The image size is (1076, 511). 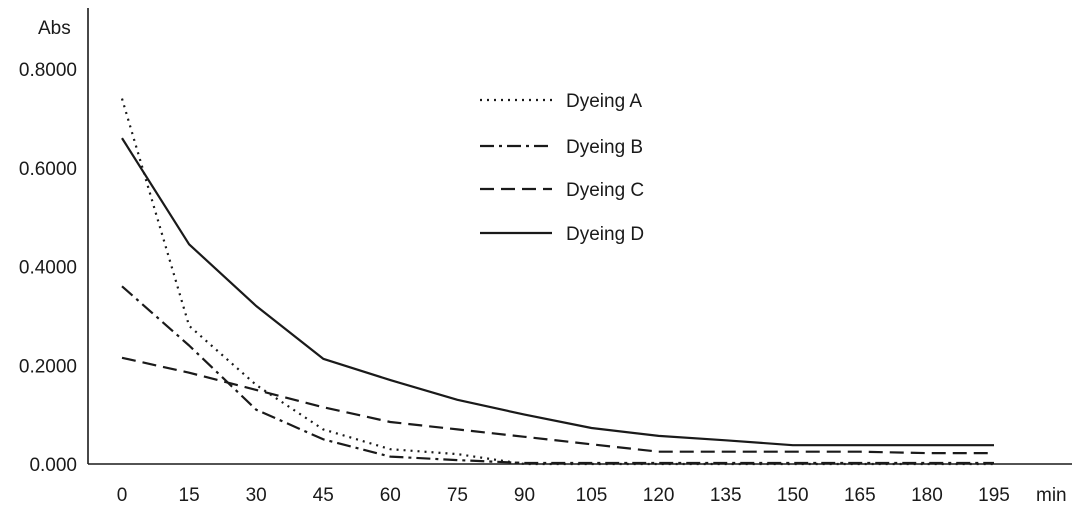 I want to click on y-tick-label: 0.6000, so click(x=48, y=169).